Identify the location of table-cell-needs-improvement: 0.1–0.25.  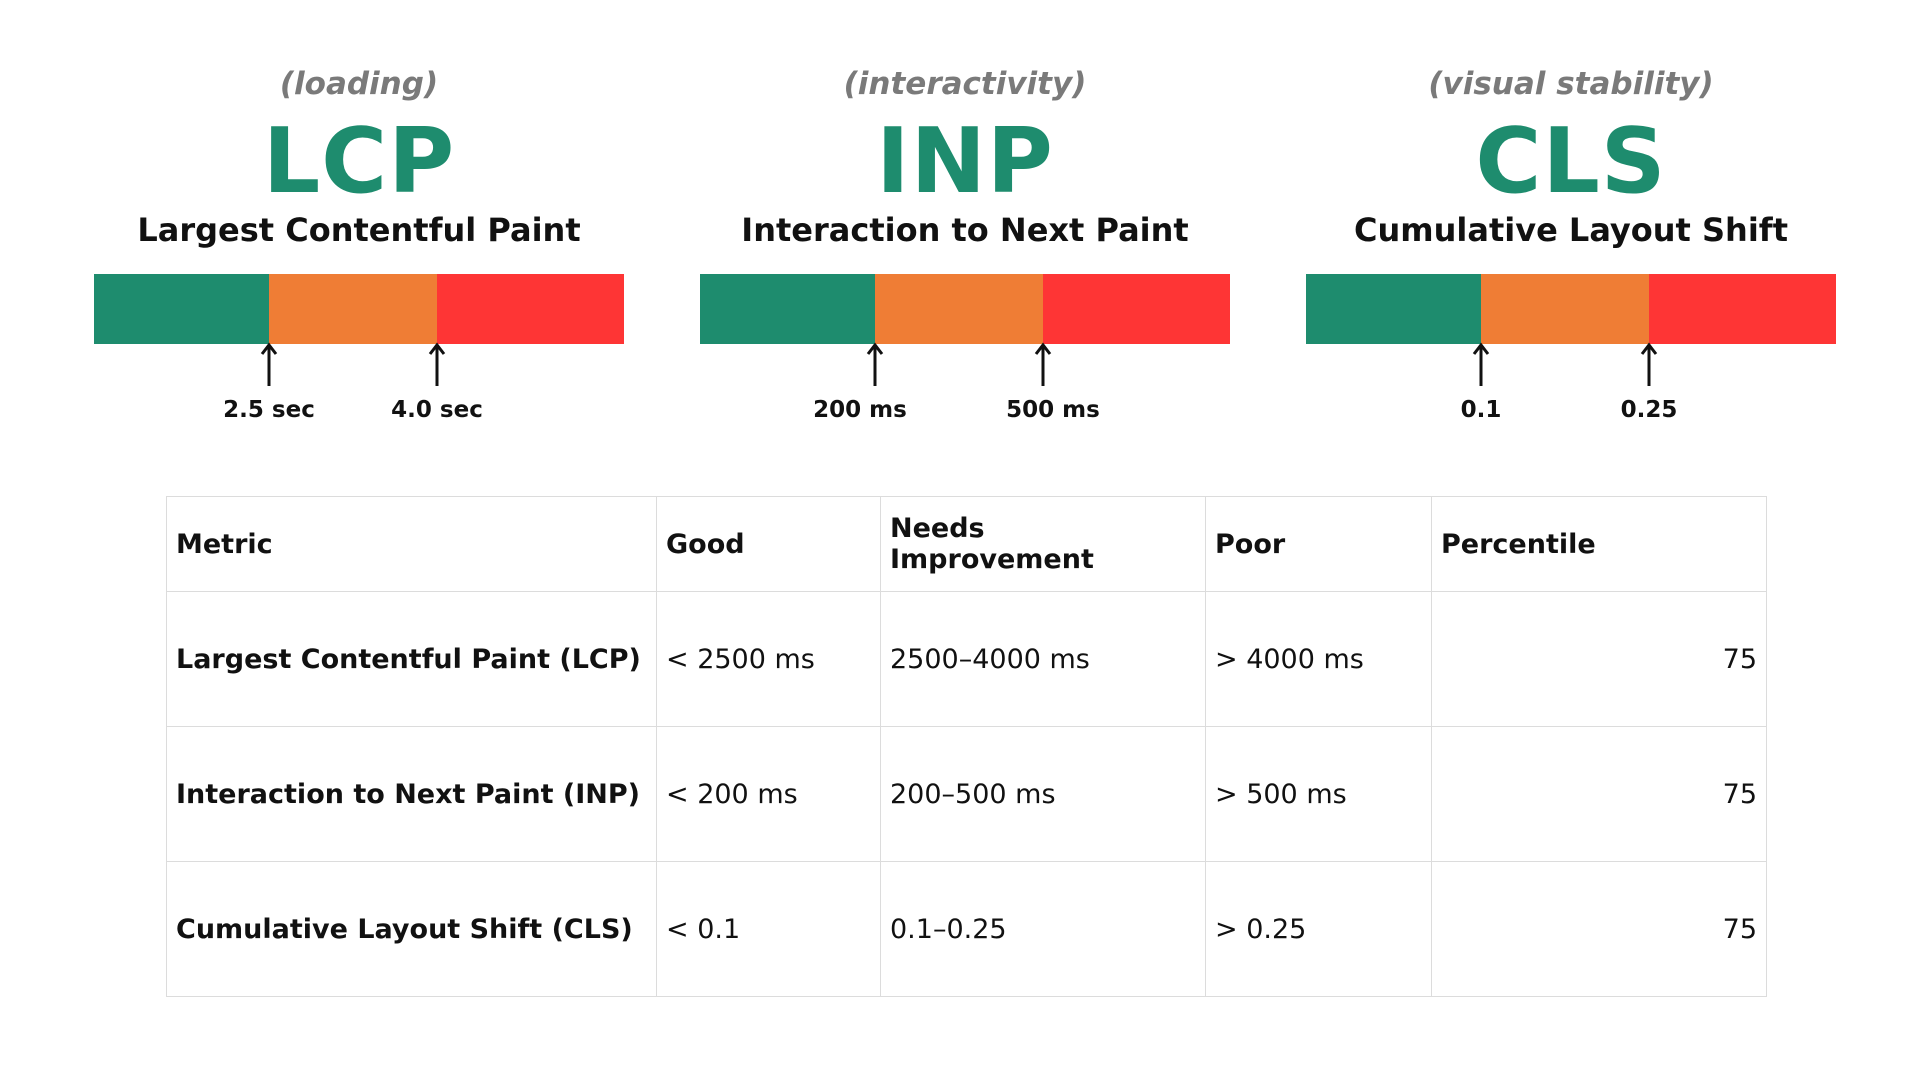
(1043, 929).